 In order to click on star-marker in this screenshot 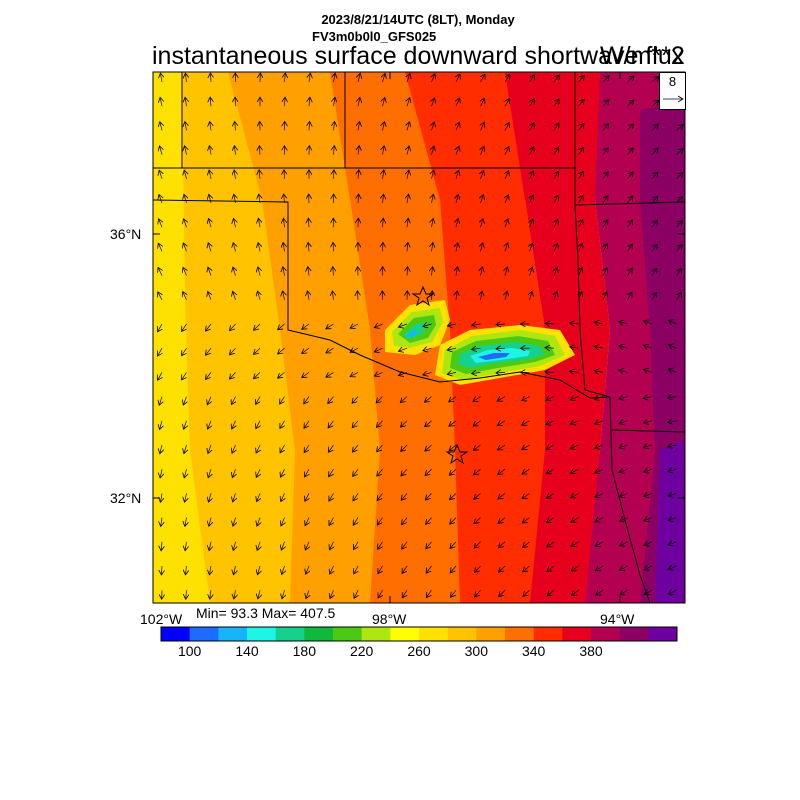, I will do `click(457, 454)`.